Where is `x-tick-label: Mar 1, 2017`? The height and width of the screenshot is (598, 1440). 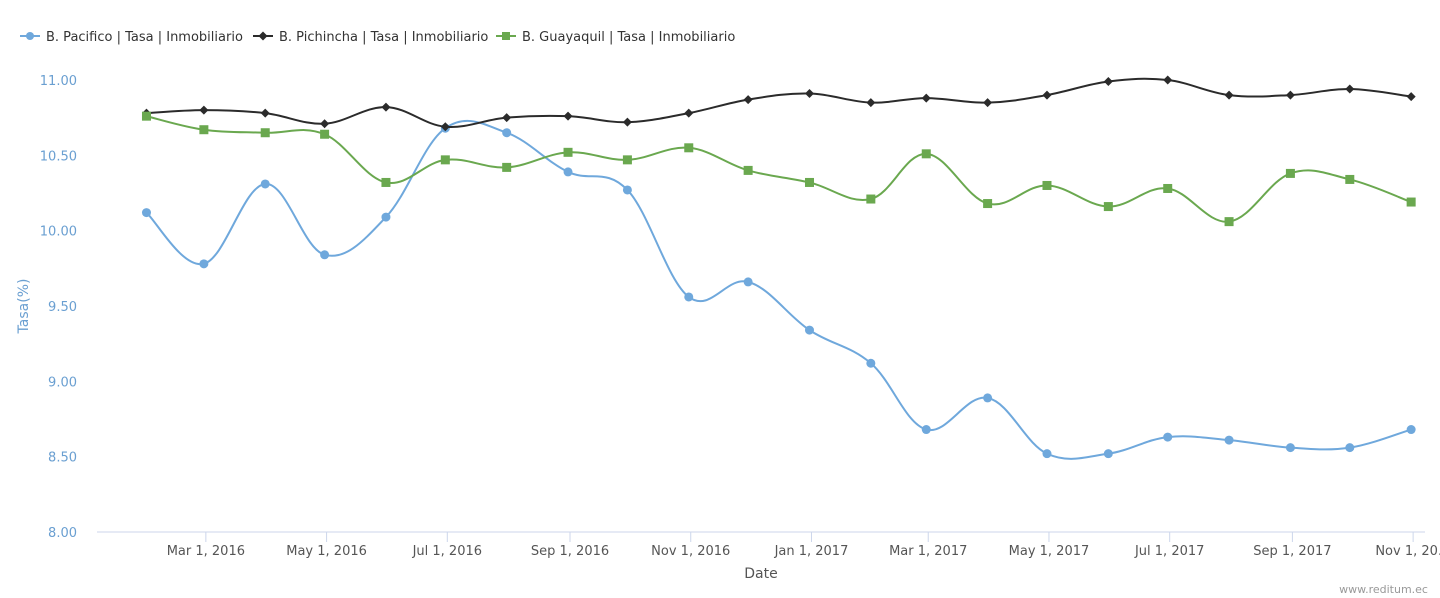
x-tick-label: Mar 1, 2017 is located at coordinates (928, 551).